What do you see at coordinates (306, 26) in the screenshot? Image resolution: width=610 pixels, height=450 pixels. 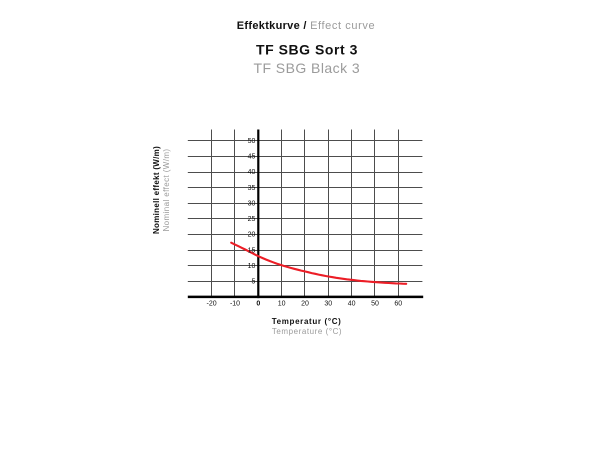 I see `svg-text: Effektkurve / Effect curve` at bounding box center [306, 26].